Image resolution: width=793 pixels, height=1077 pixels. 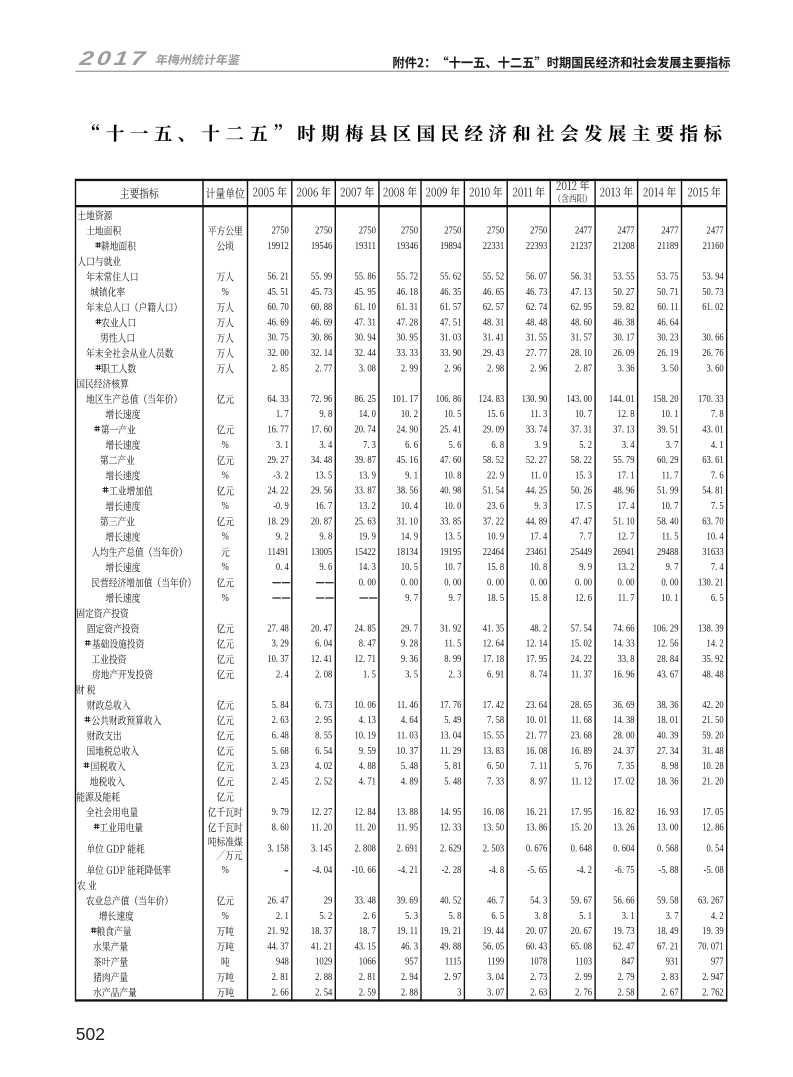 What do you see at coordinates (322, 849) in the screenshot?
I see `svg-text: 3. 145` at bounding box center [322, 849].